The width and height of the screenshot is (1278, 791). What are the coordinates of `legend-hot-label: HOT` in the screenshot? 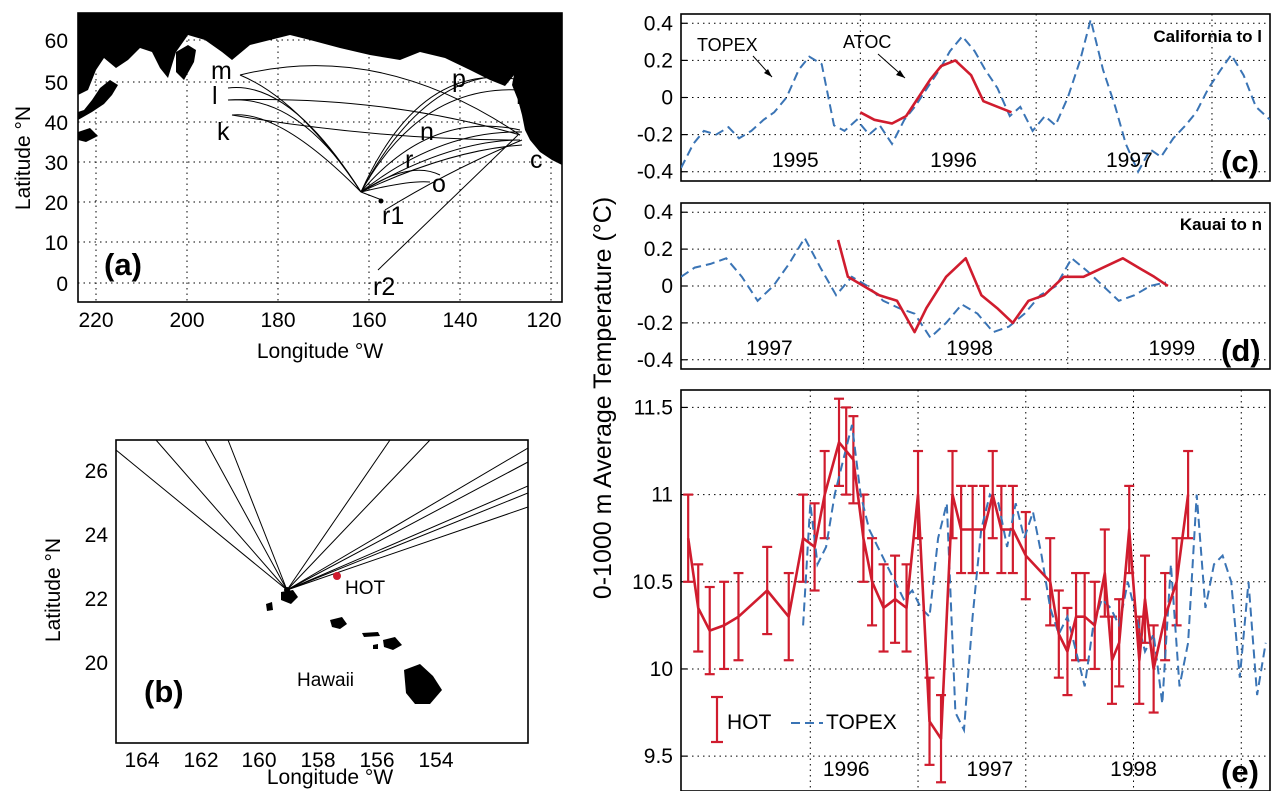 It's located at (749, 722).